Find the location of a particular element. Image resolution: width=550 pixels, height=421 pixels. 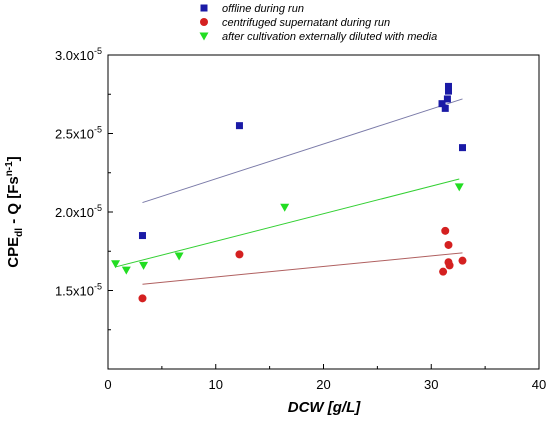

y-tick-label: 1.5x10⁻⁵ is located at coordinates (78, 290).